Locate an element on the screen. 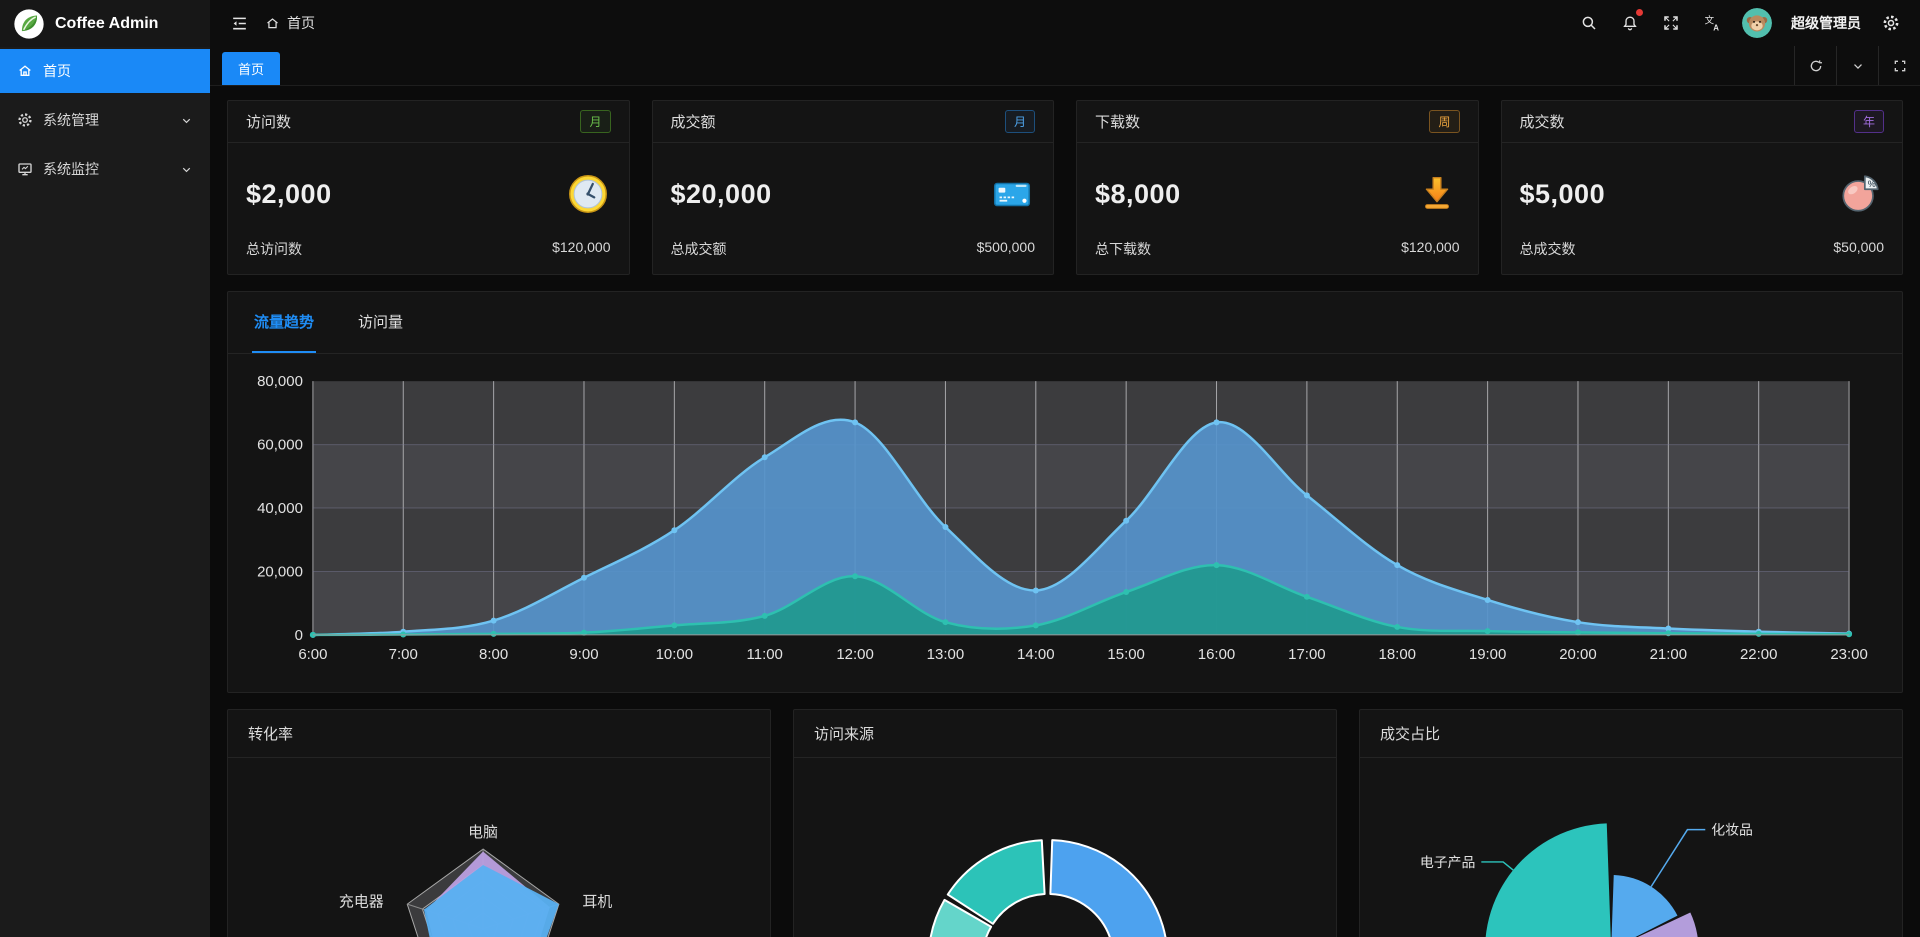 The image size is (1920, 937). translate-icon: 文 A is located at coordinates (1712, 23).